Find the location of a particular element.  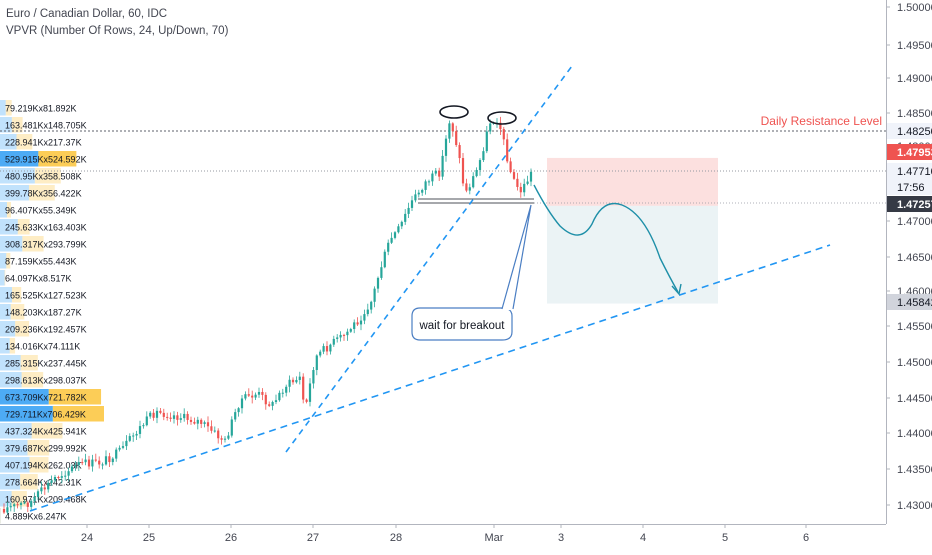

price-tag: 17:56 is located at coordinates (909, 187).